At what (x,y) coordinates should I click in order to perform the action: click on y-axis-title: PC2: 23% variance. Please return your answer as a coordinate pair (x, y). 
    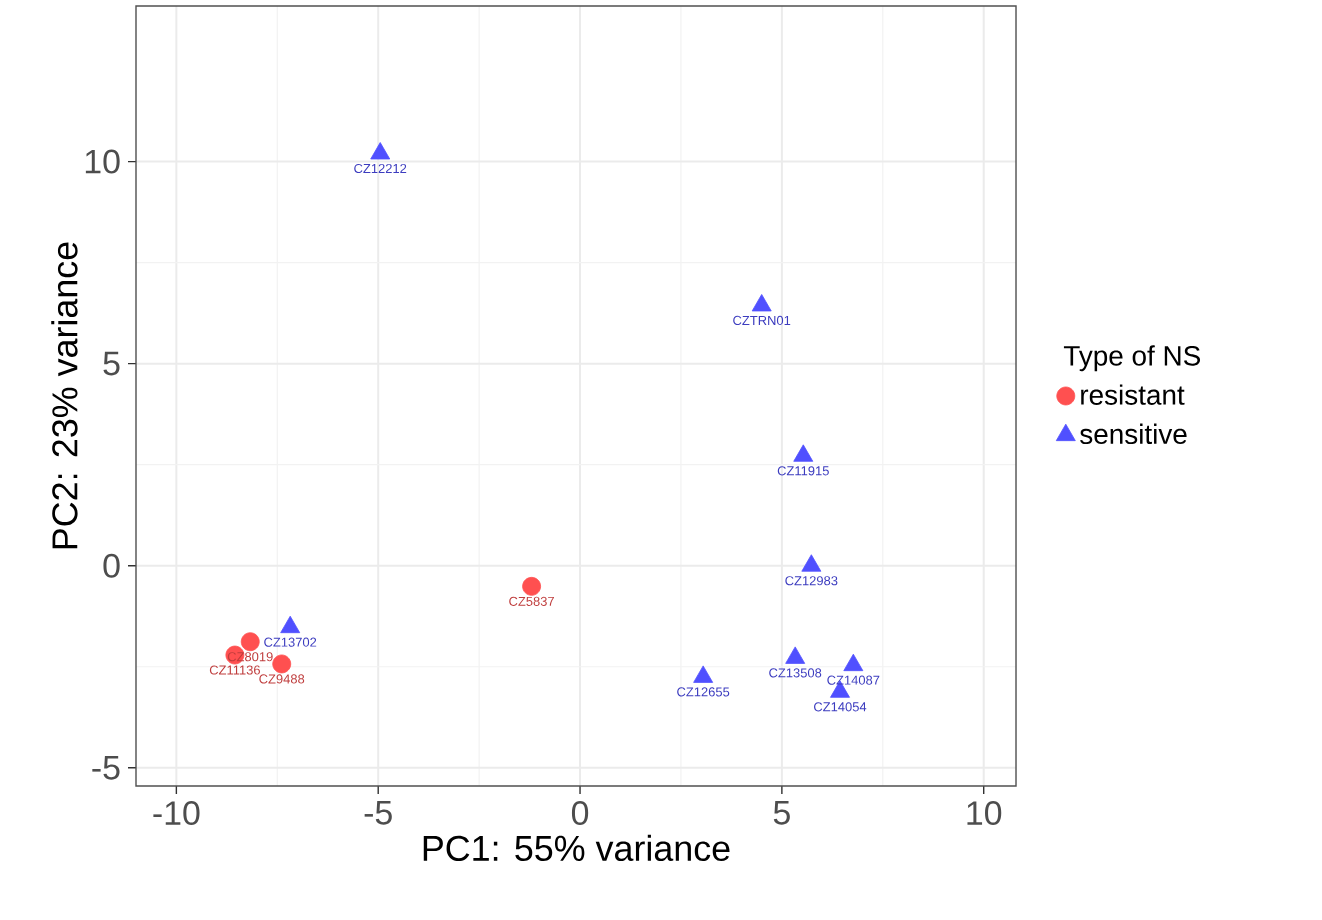
    Looking at the image, I should click on (64, 395).